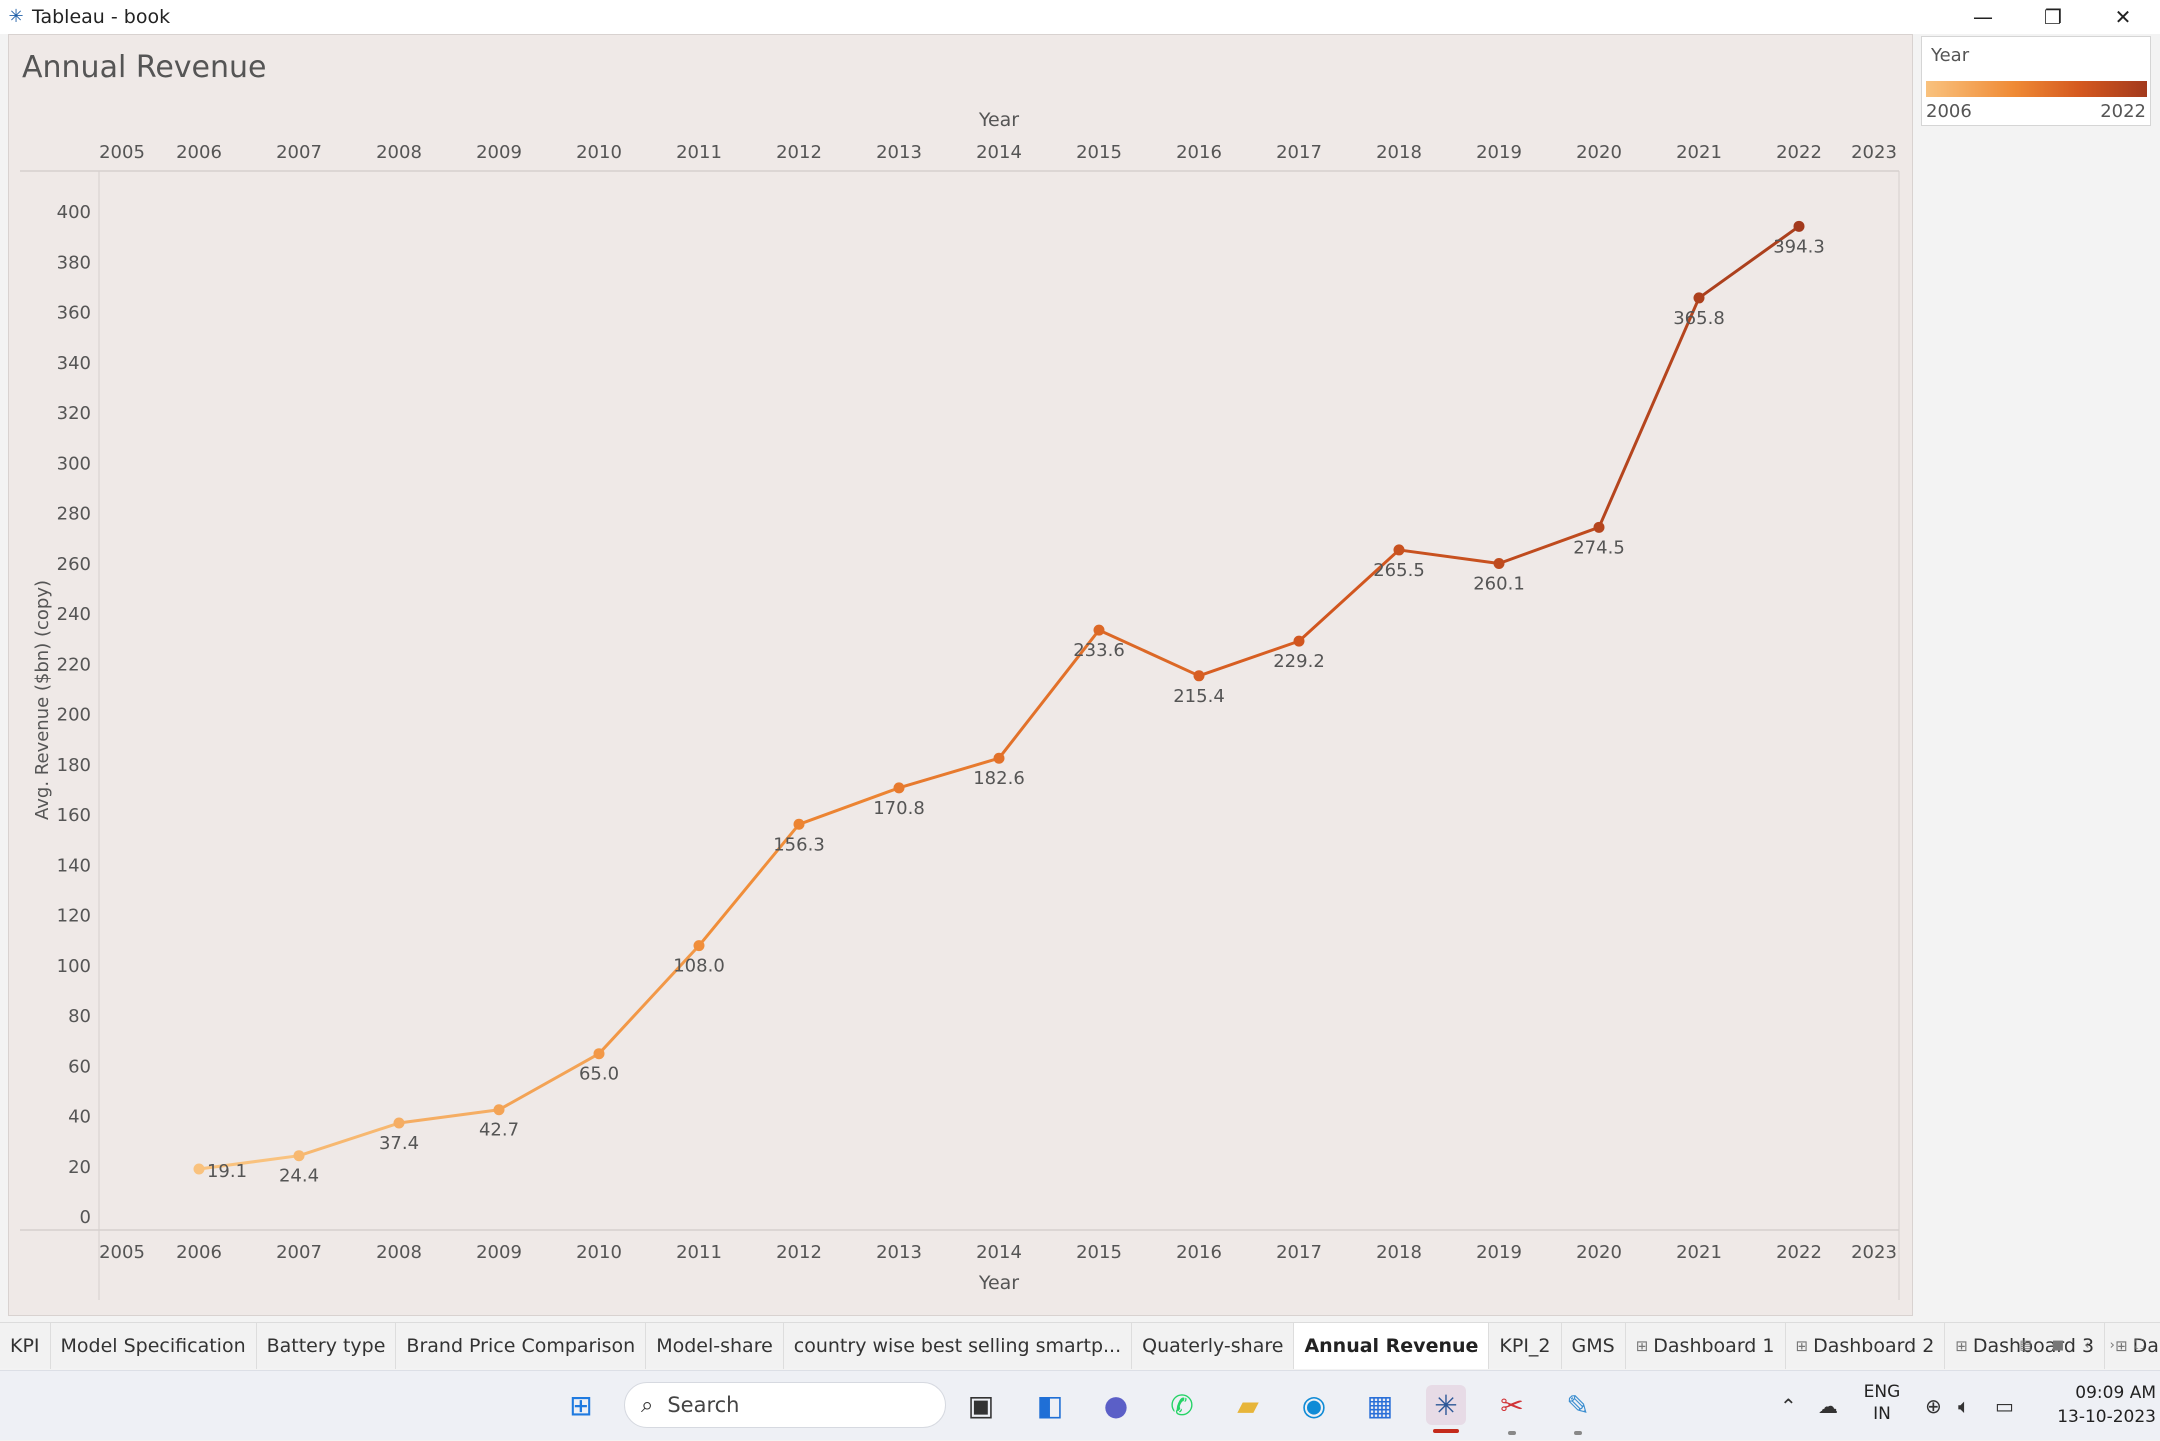 This screenshot has height=1441, width=2160. I want to click on system-clock: 09:09 AM 13-10-2023, so click(2096, 1405).